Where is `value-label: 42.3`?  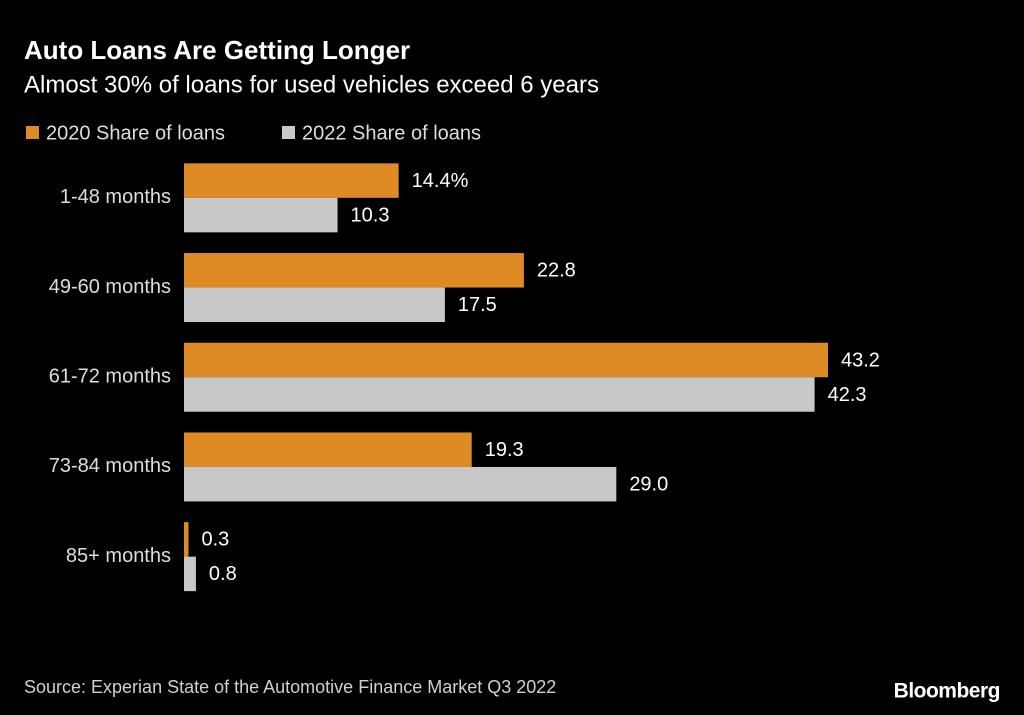
value-label: 42.3 is located at coordinates (847, 395).